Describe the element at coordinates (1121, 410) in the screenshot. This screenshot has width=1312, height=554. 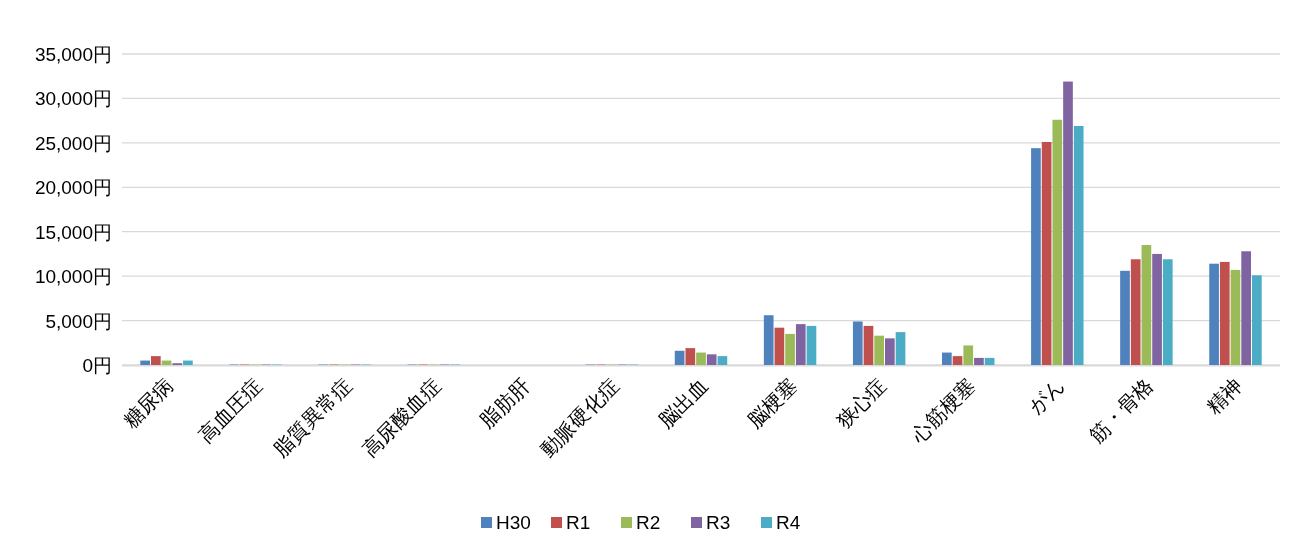
I see `x-tick-label: 筋・骨格` at that location.